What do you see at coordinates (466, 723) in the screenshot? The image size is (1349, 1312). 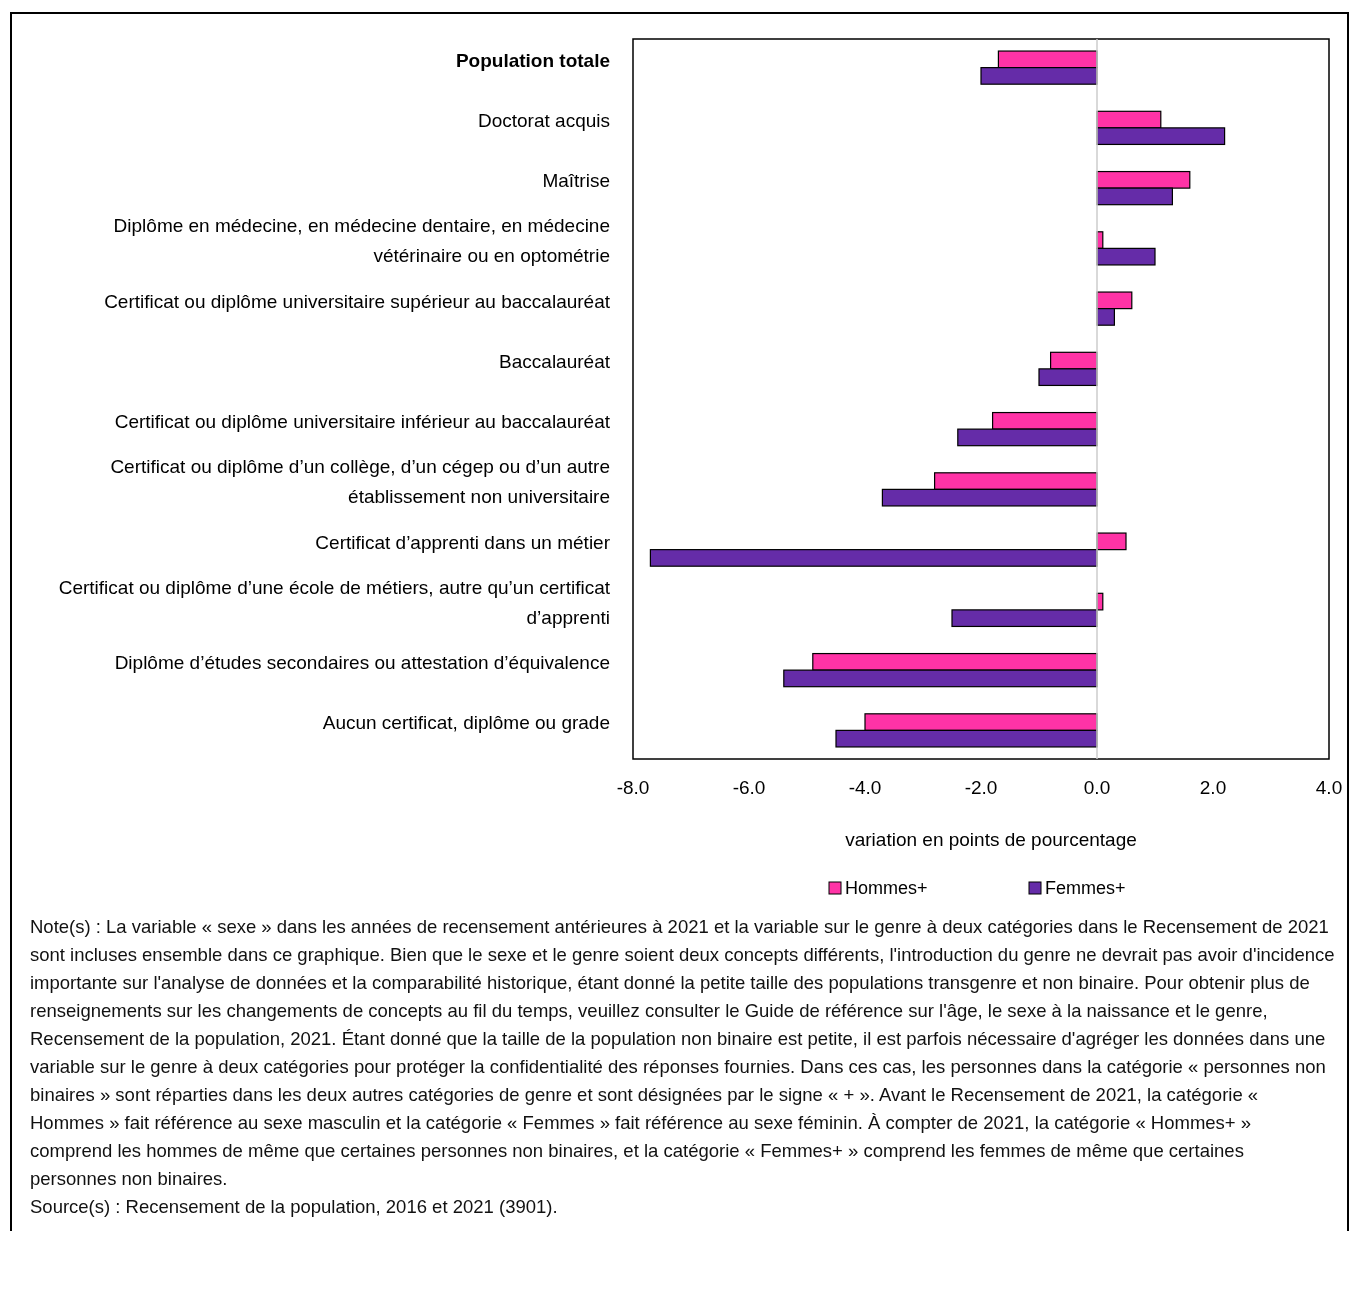 I see `y-tick-label: Aucun certificat, diplôme ou grade` at bounding box center [466, 723].